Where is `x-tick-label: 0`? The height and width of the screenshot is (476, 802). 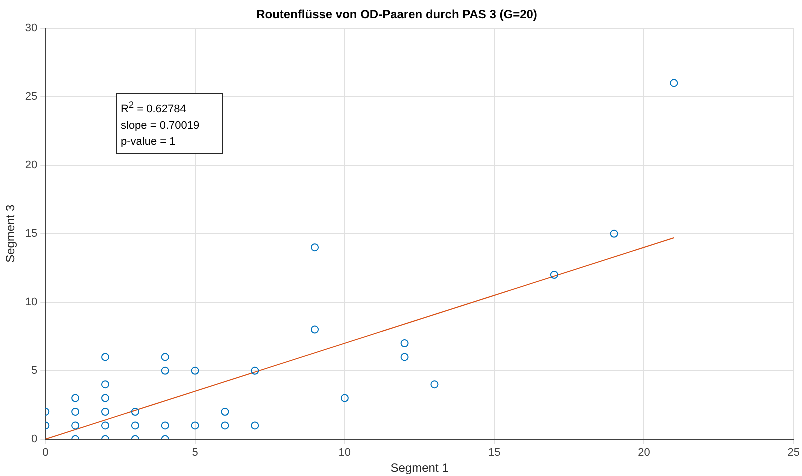
x-tick-label: 0 is located at coordinates (45, 453).